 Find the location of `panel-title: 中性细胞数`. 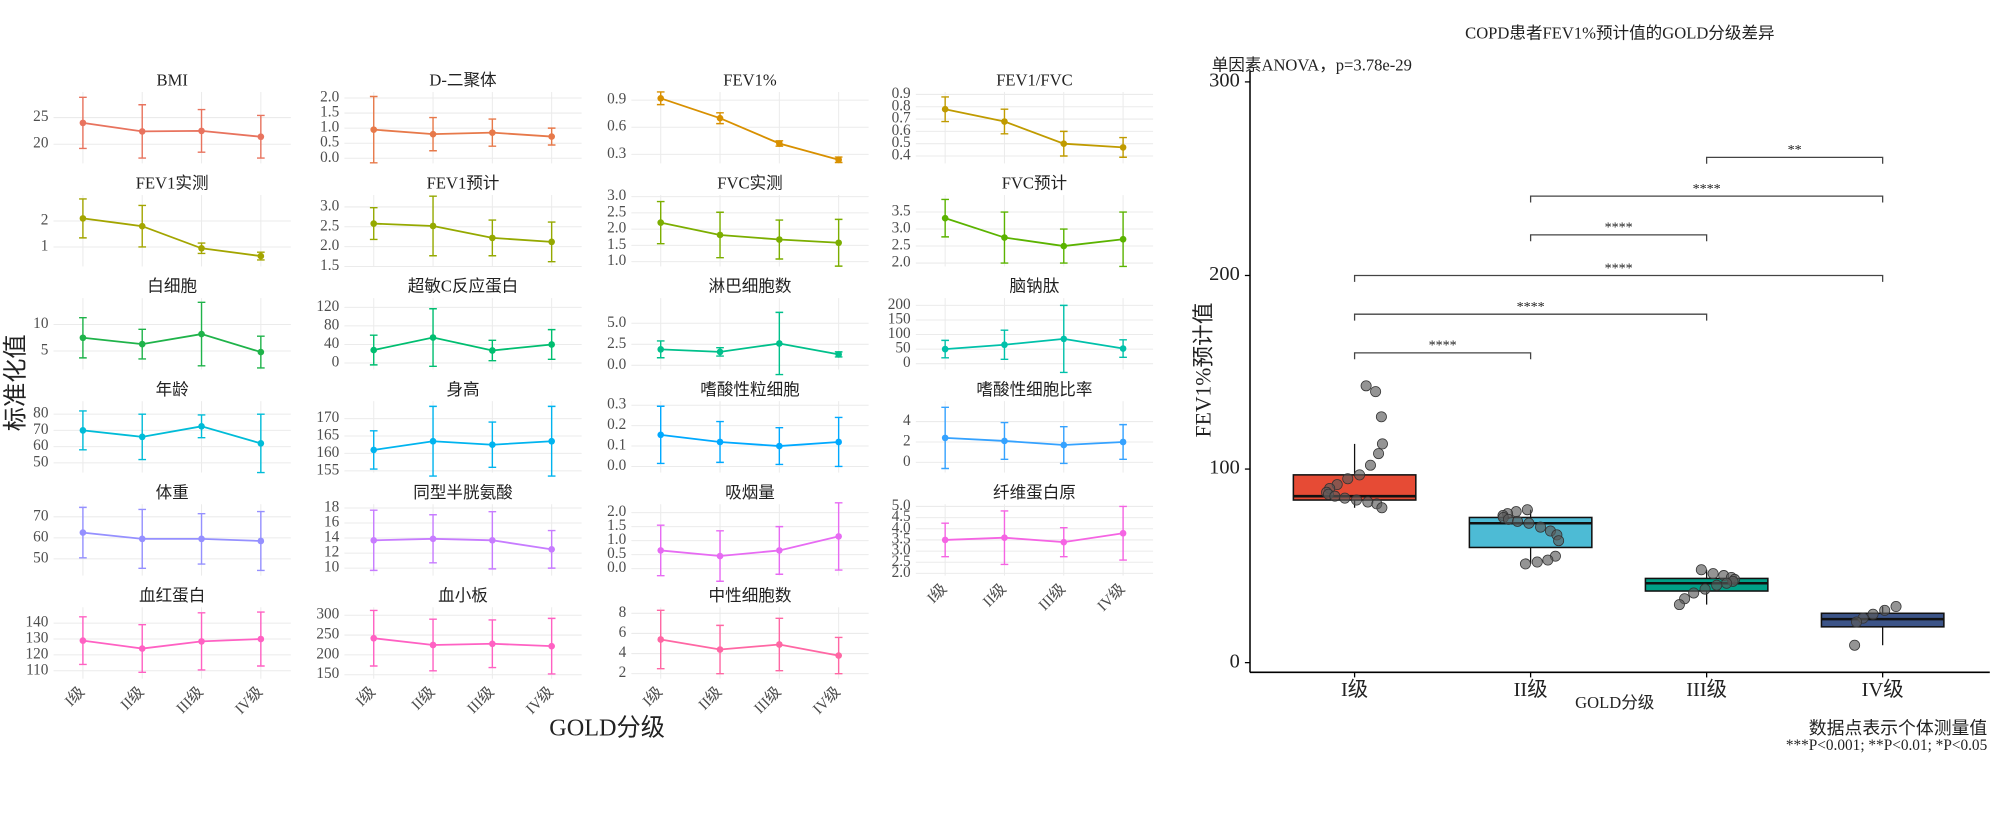

panel-title: 中性细胞数 is located at coordinates (750, 595).